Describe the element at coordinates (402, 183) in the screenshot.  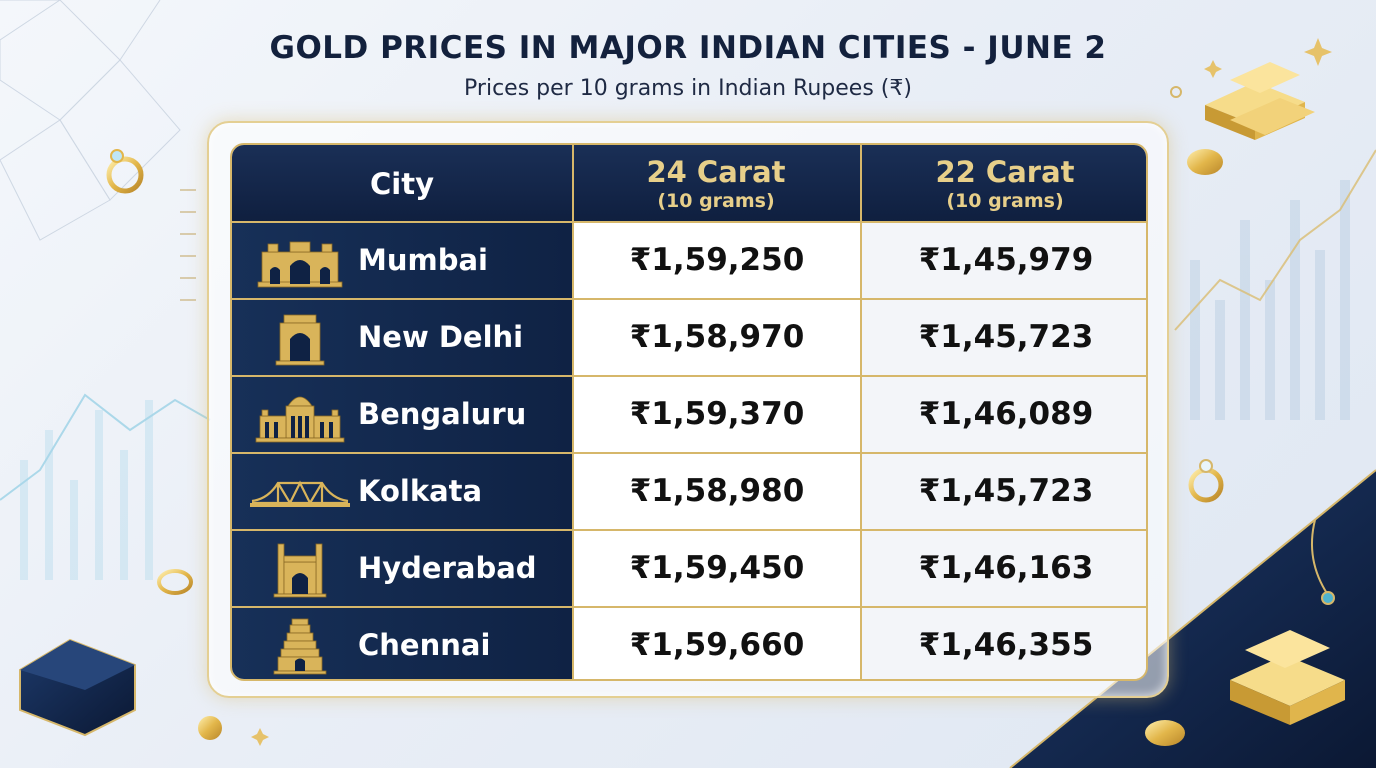
I see `header-city: City` at that location.